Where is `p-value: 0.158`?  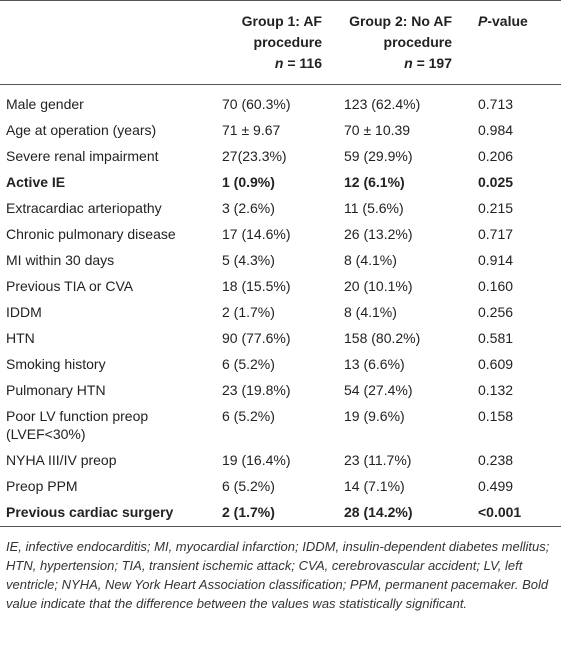 p-value: 0.158 is located at coordinates (496, 416).